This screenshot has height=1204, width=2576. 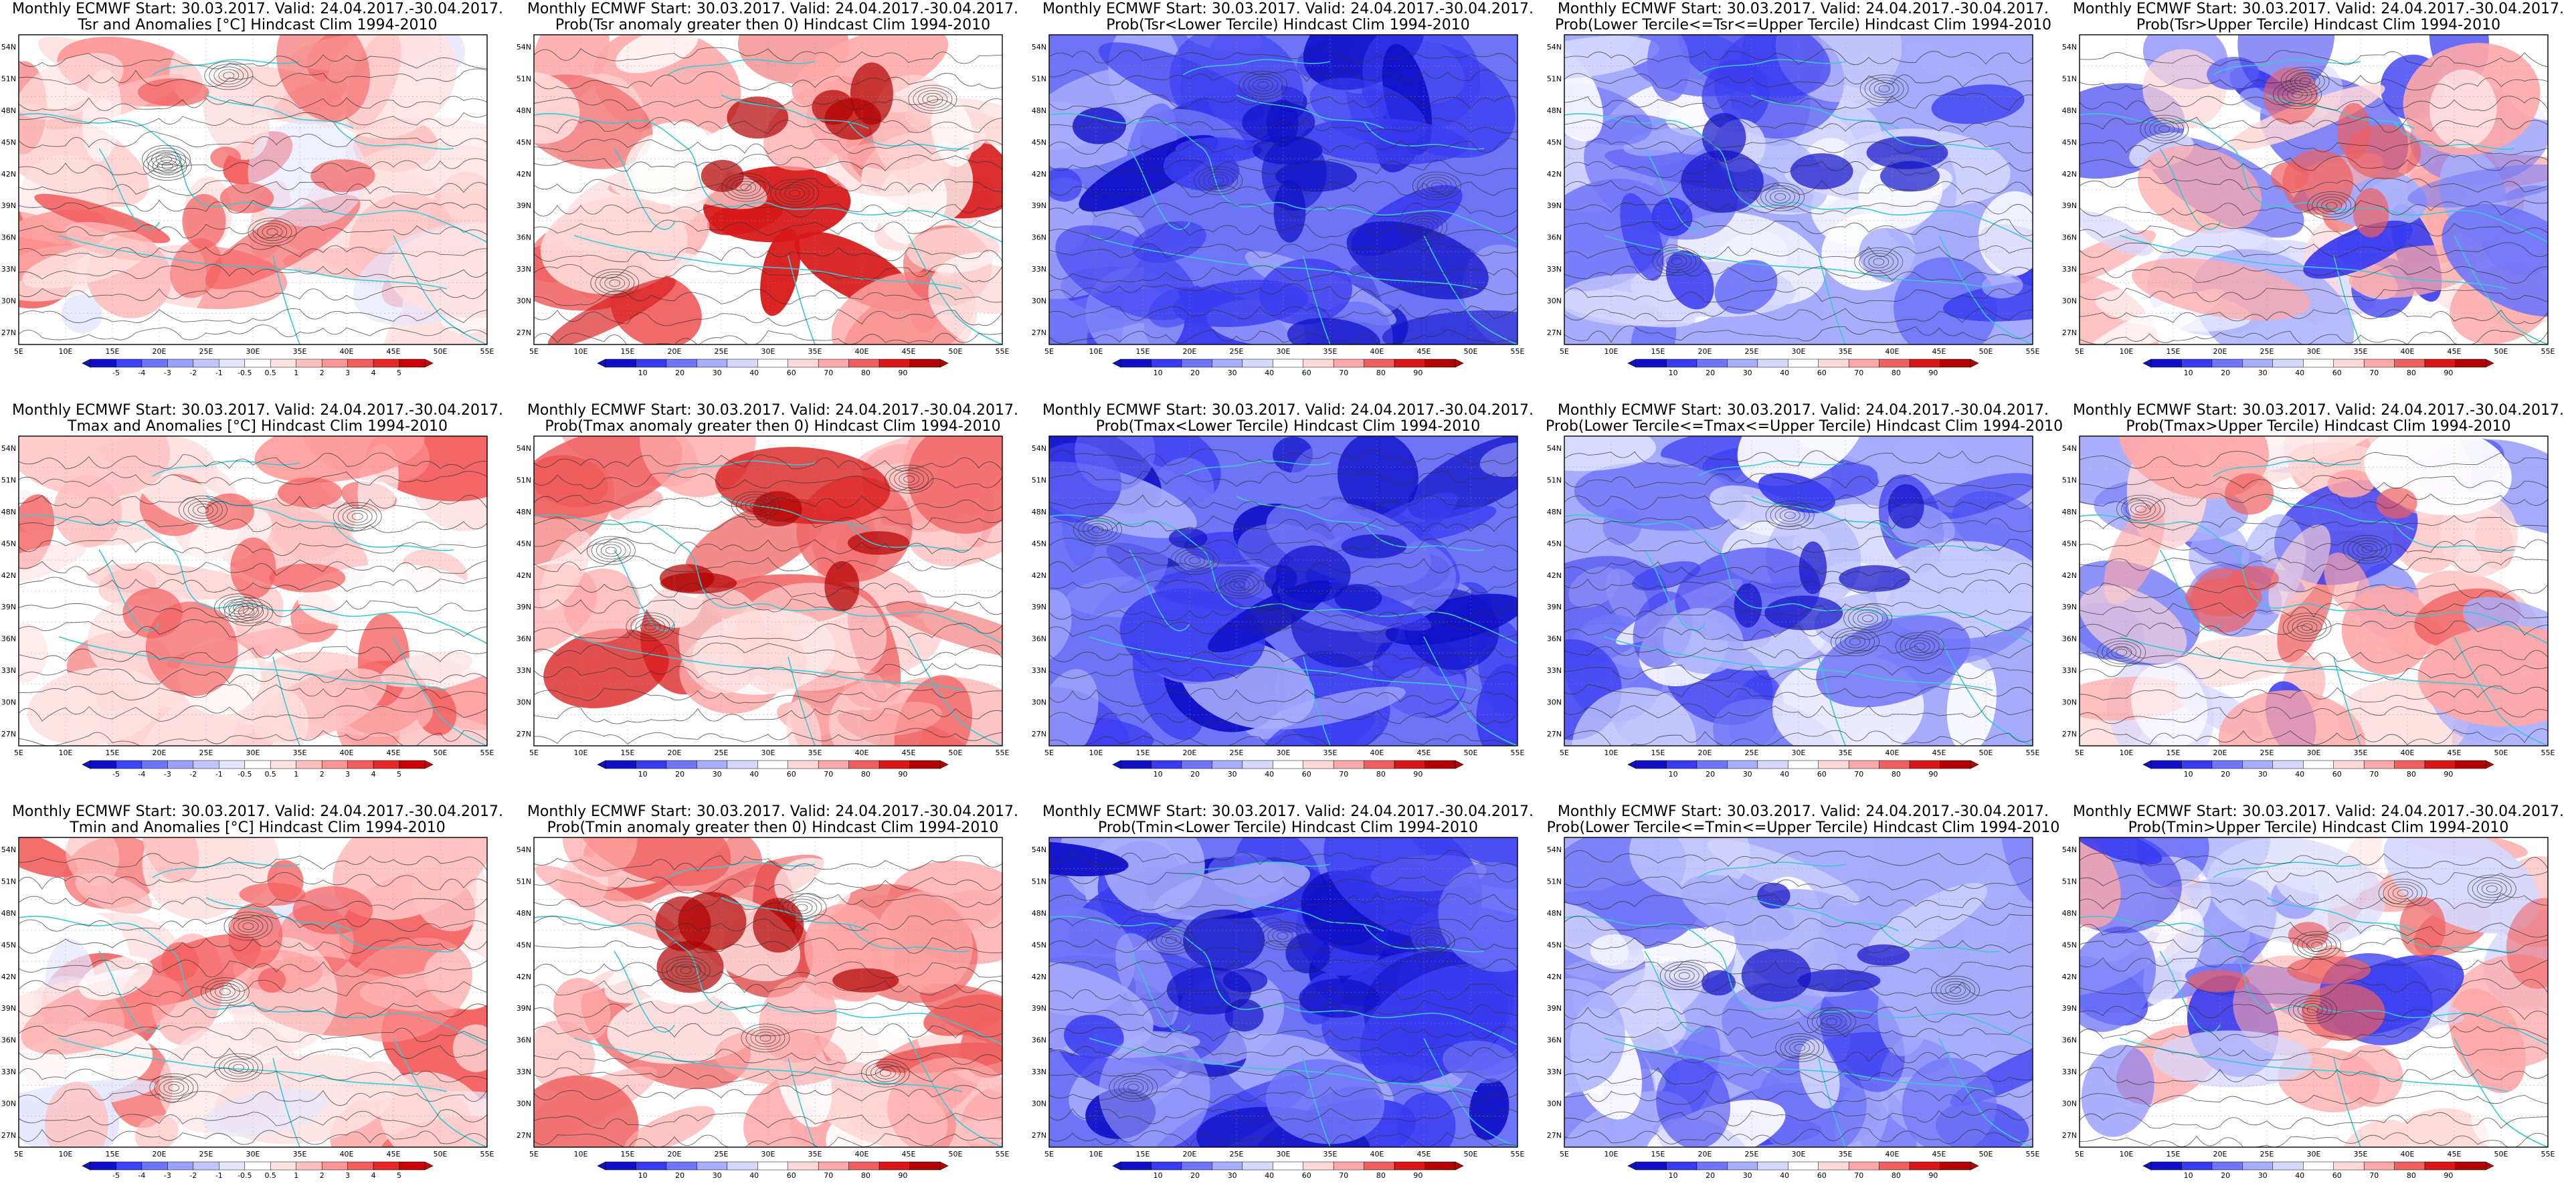 What do you see at coordinates (1158, 373) in the screenshot?
I see `colorbar-tick-label: 10` at bounding box center [1158, 373].